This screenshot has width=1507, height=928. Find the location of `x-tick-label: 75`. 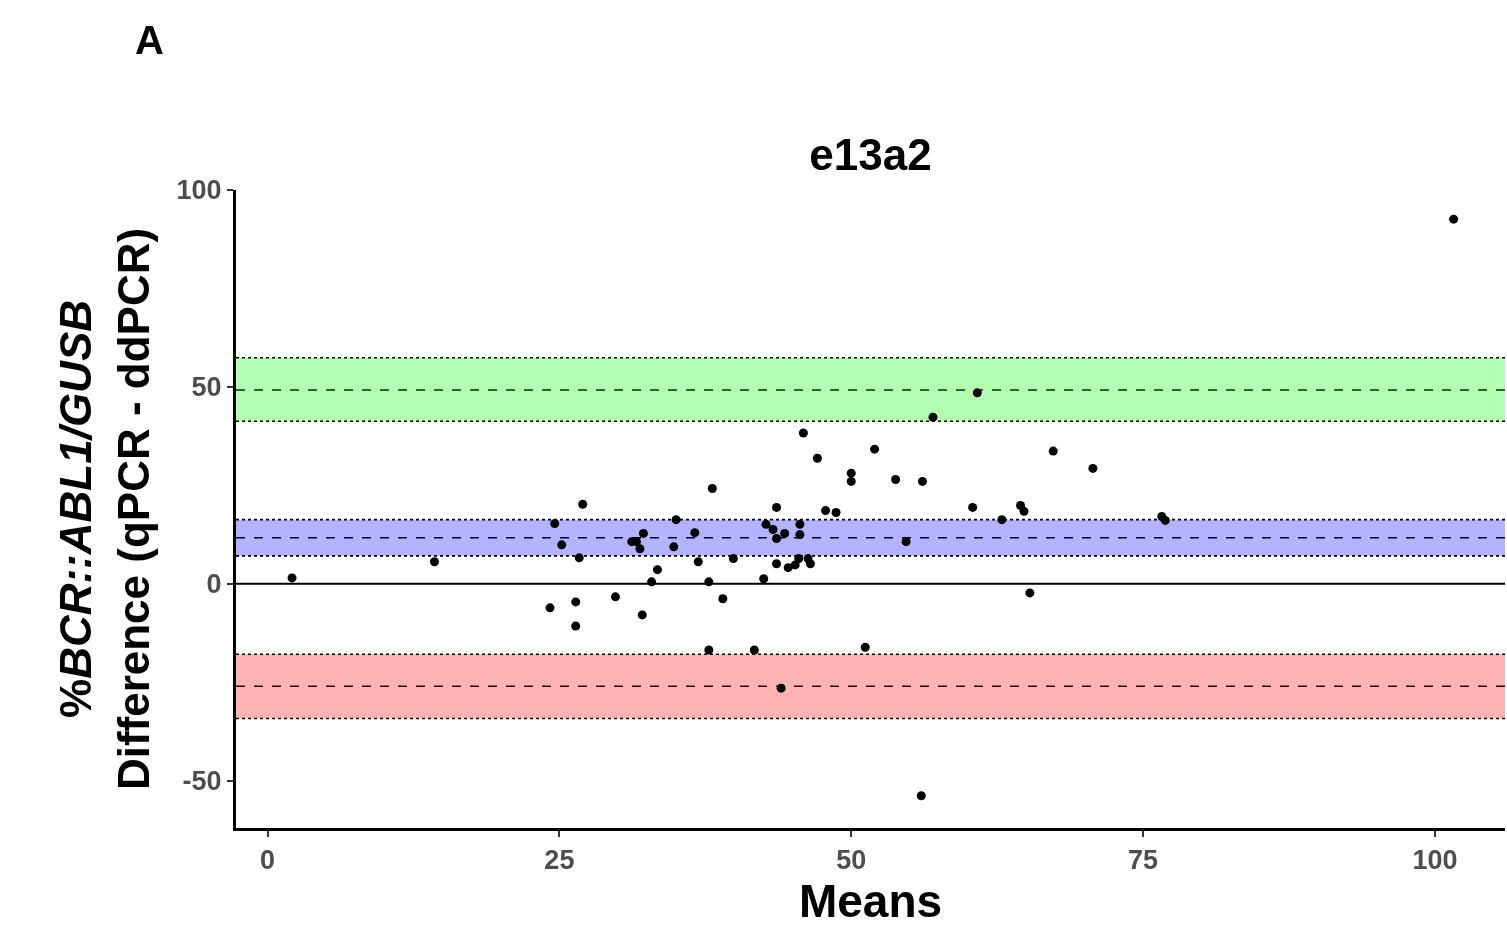

x-tick-label: 75 is located at coordinates (1143, 860).